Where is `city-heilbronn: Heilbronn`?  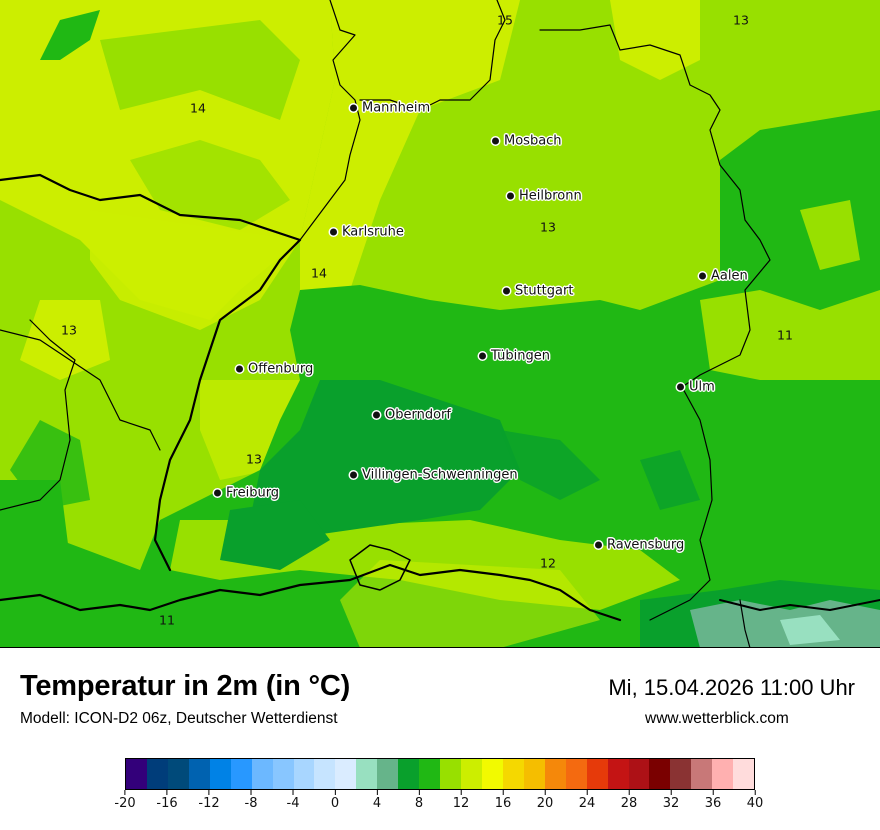
city-heilbronn: Heilbronn is located at coordinates (544, 196).